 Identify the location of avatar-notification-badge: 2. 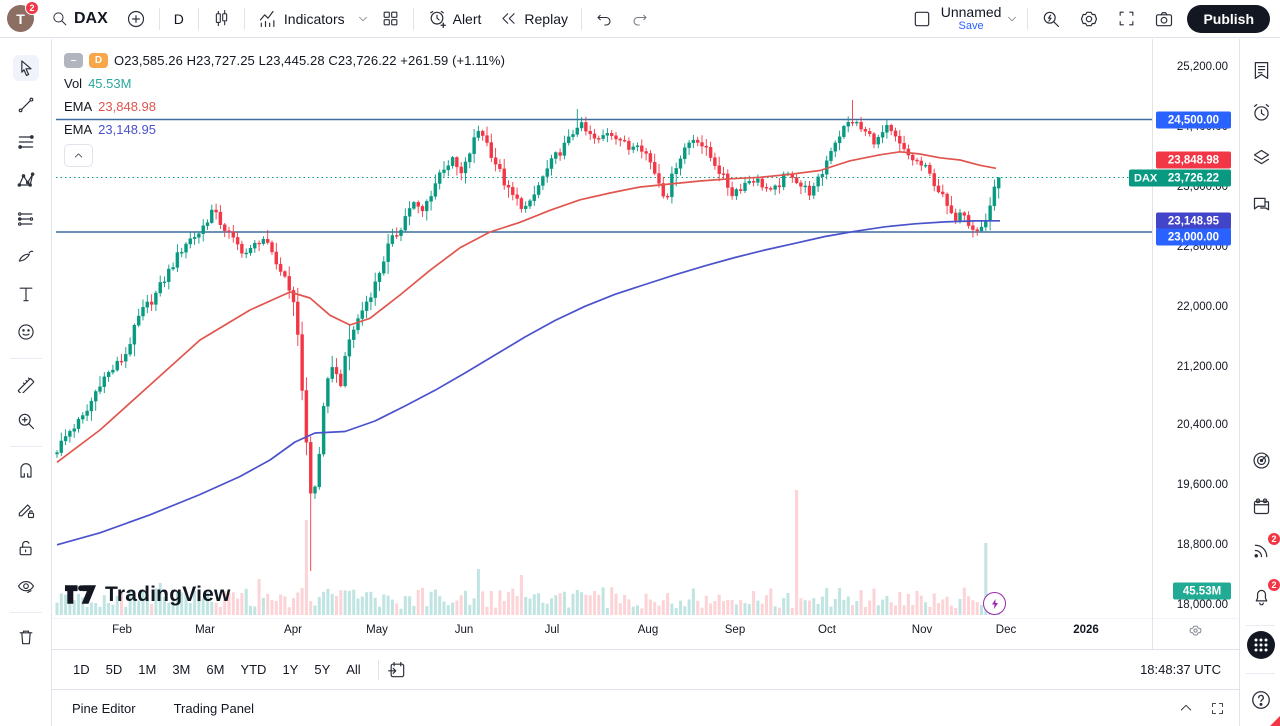
(32, 8).